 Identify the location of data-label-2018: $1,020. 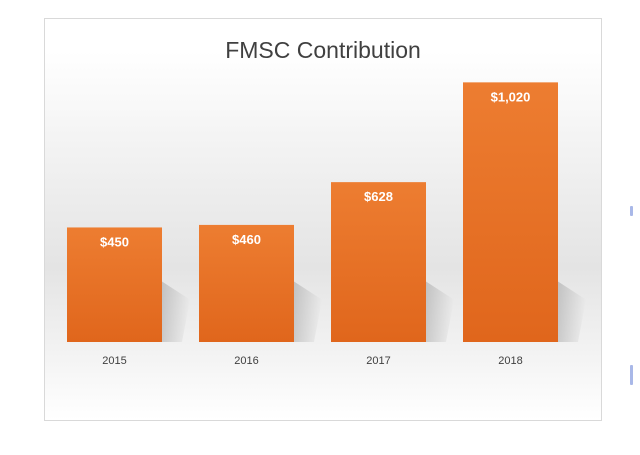
(511, 96).